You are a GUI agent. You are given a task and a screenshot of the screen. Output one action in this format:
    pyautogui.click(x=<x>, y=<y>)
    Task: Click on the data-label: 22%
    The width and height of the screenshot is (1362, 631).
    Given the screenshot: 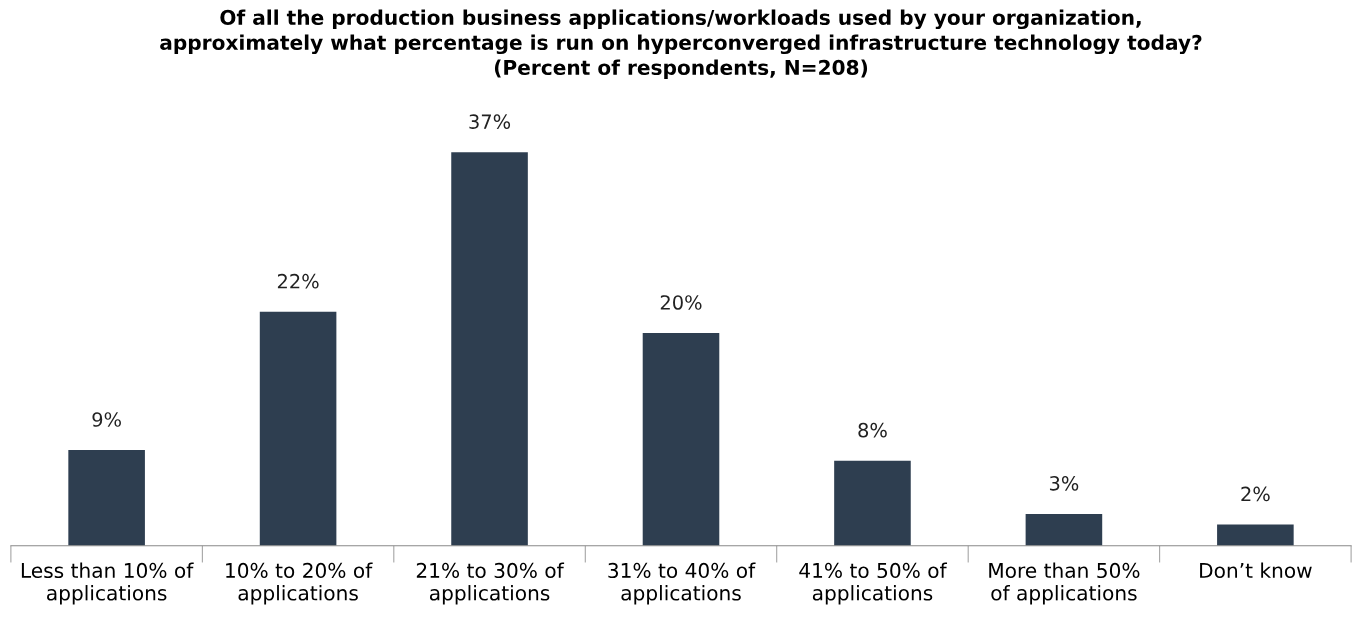 What is the action you would take?
    pyautogui.click(x=298, y=281)
    